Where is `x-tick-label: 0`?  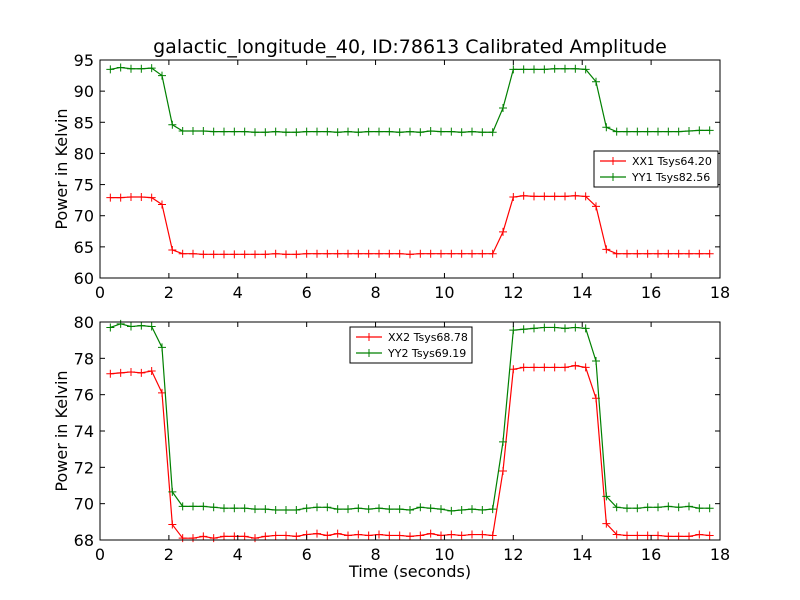
x-tick-label: 0 is located at coordinates (100, 292).